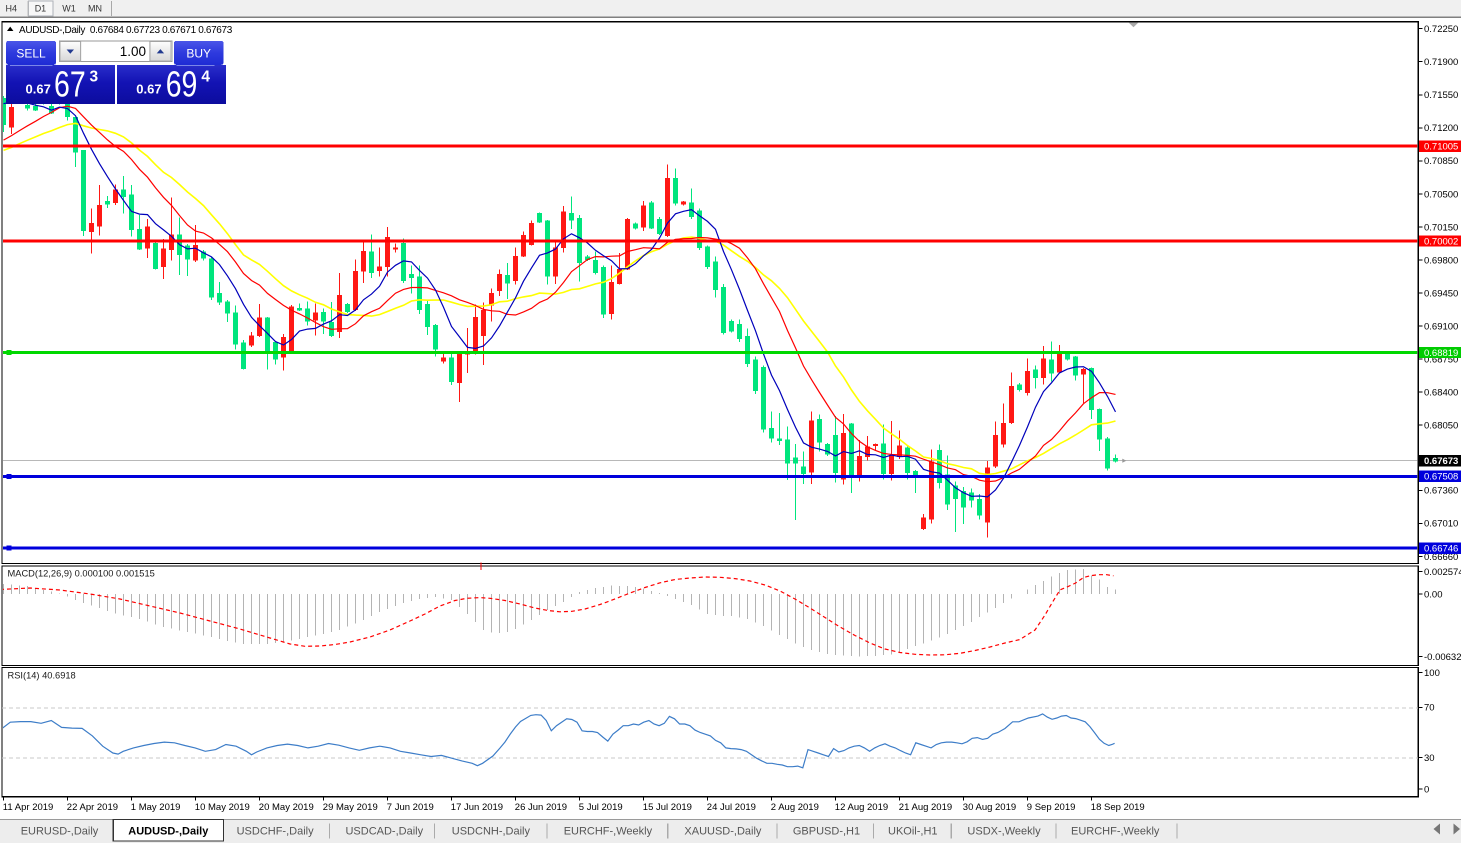  I want to click on svg-text: 9 Sep 2019, so click(1051, 807).